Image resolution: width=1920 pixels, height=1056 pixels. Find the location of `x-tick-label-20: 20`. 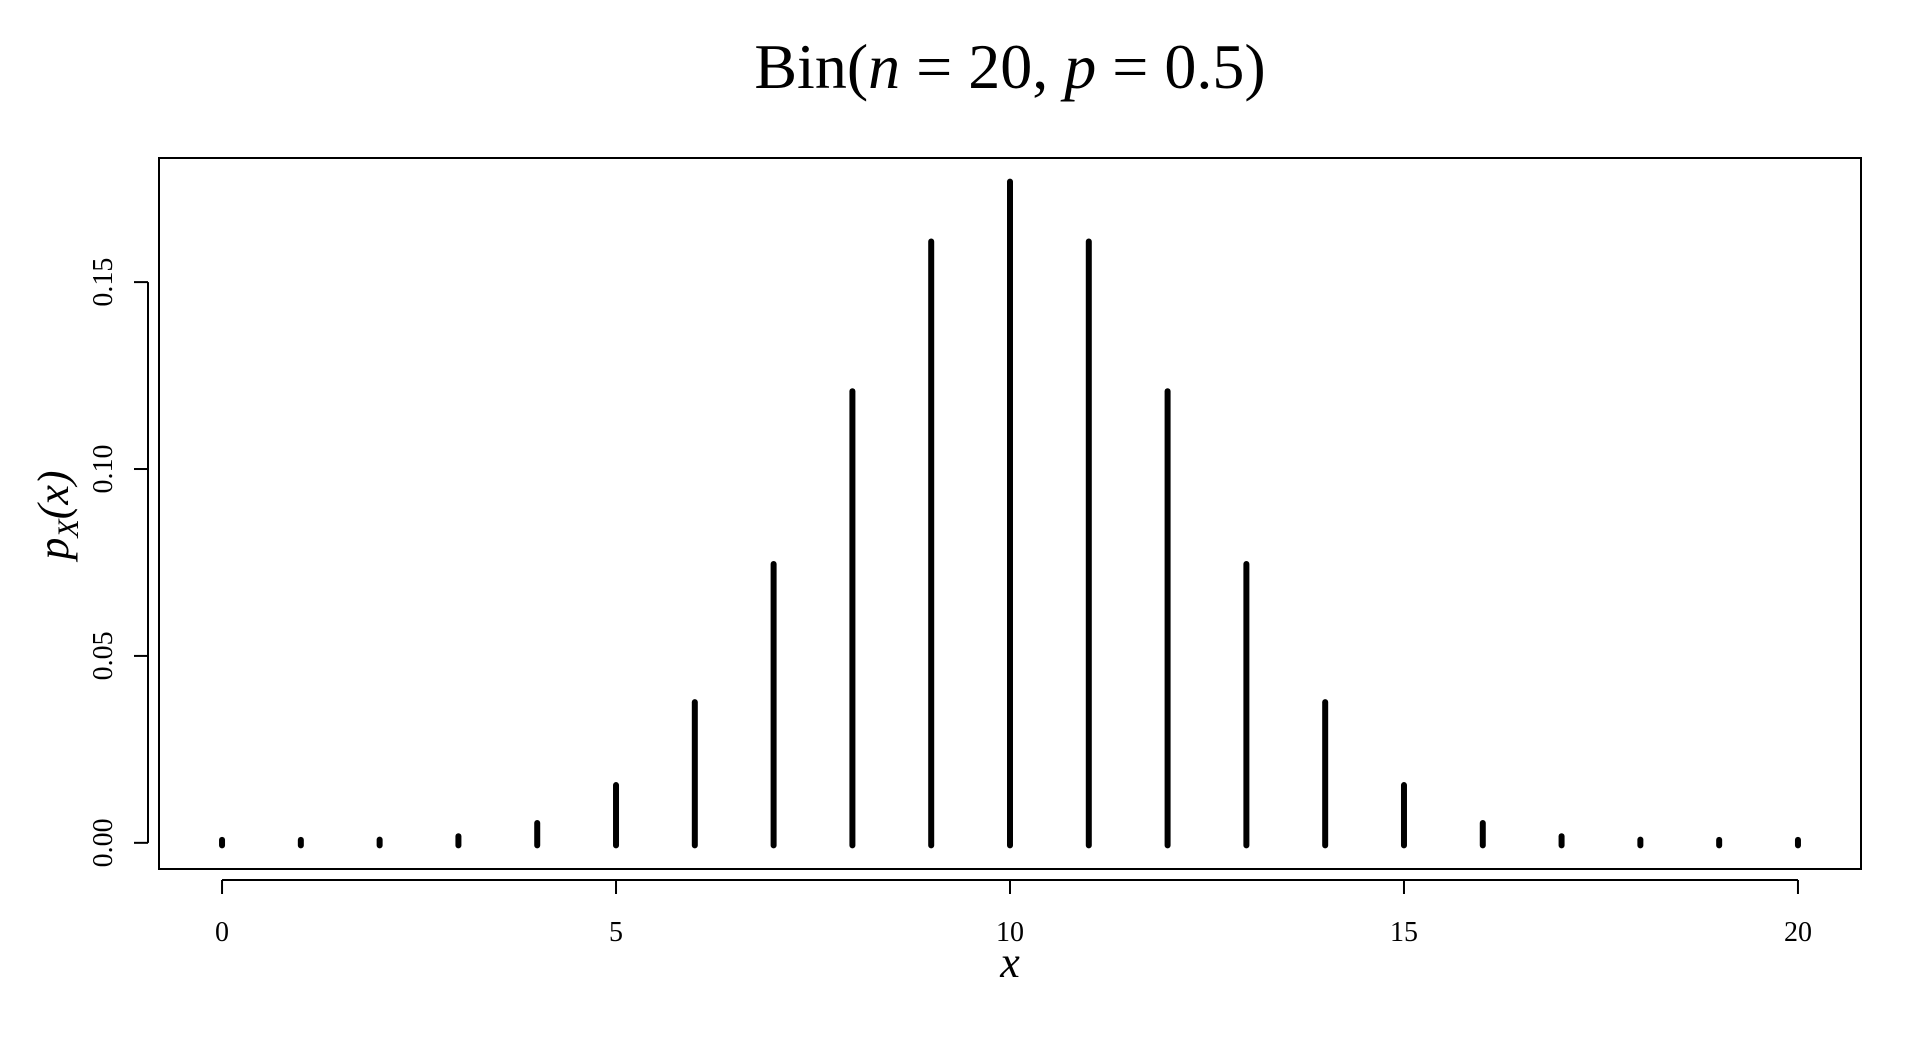

x-tick-label-20: 20 is located at coordinates (1798, 932).